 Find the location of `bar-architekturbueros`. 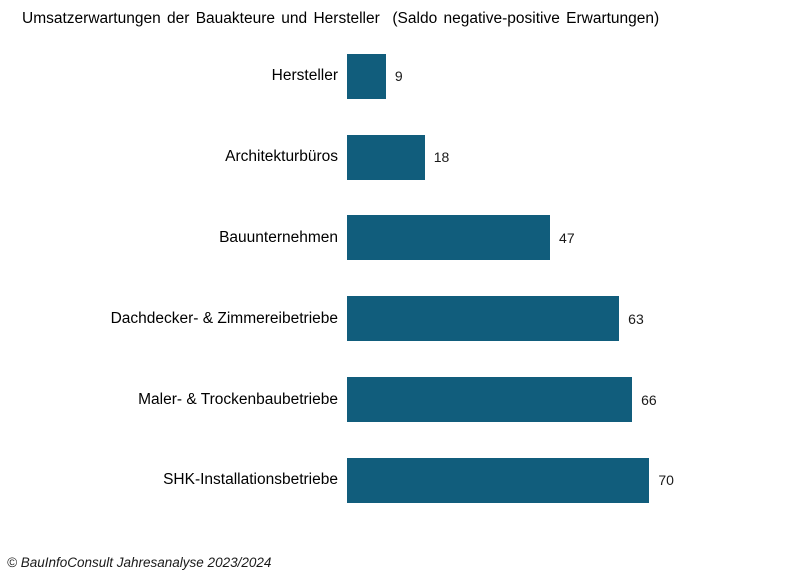

bar-architekturbueros is located at coordinates (386, 157).